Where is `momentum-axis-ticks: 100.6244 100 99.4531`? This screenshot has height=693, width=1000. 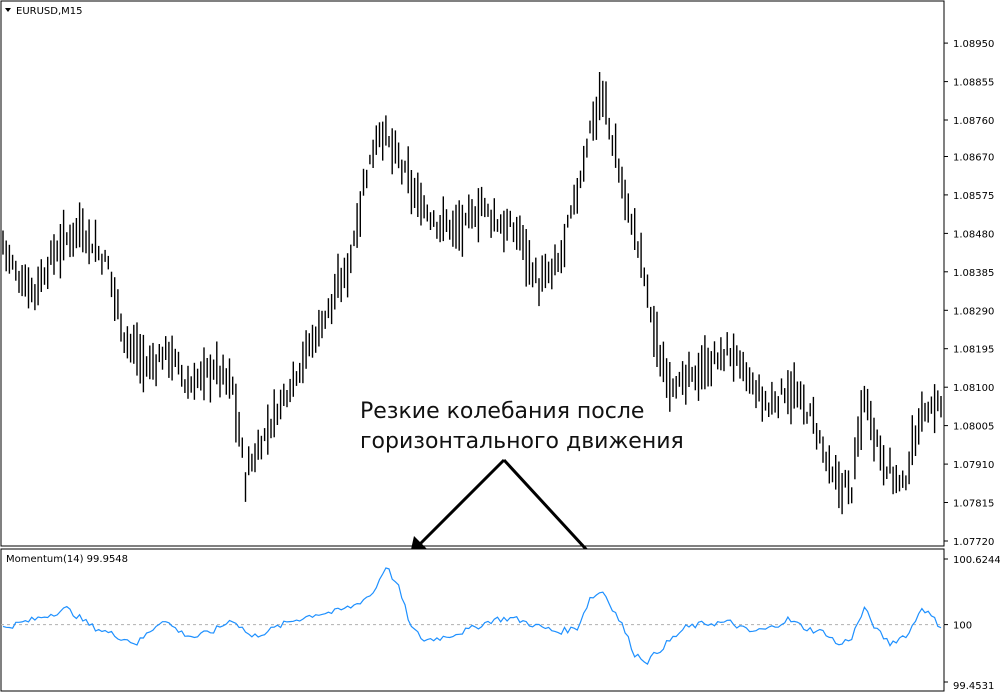
momentum-axis-ticks: 100.6244 100 99.4531 is located at coordinates (972, 623).